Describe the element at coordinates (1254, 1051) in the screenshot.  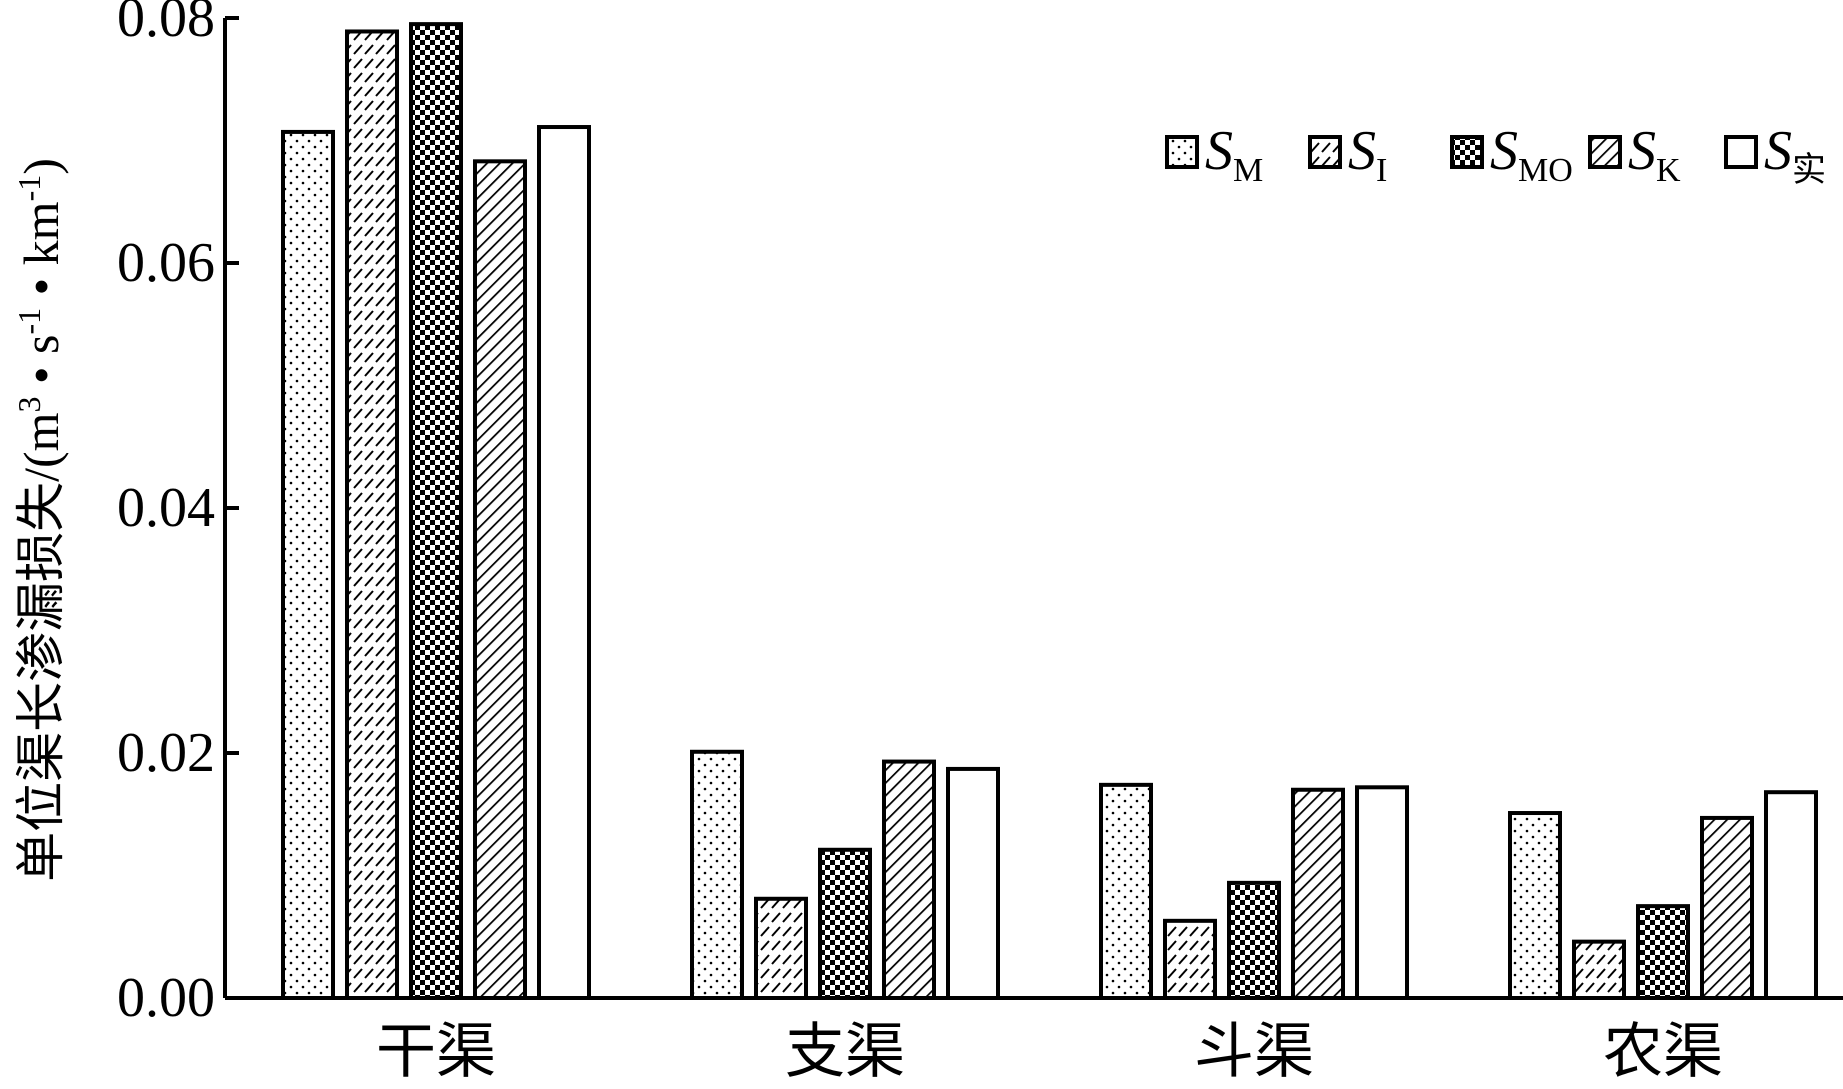
I see `x-category-label: 斗渠` at that location.